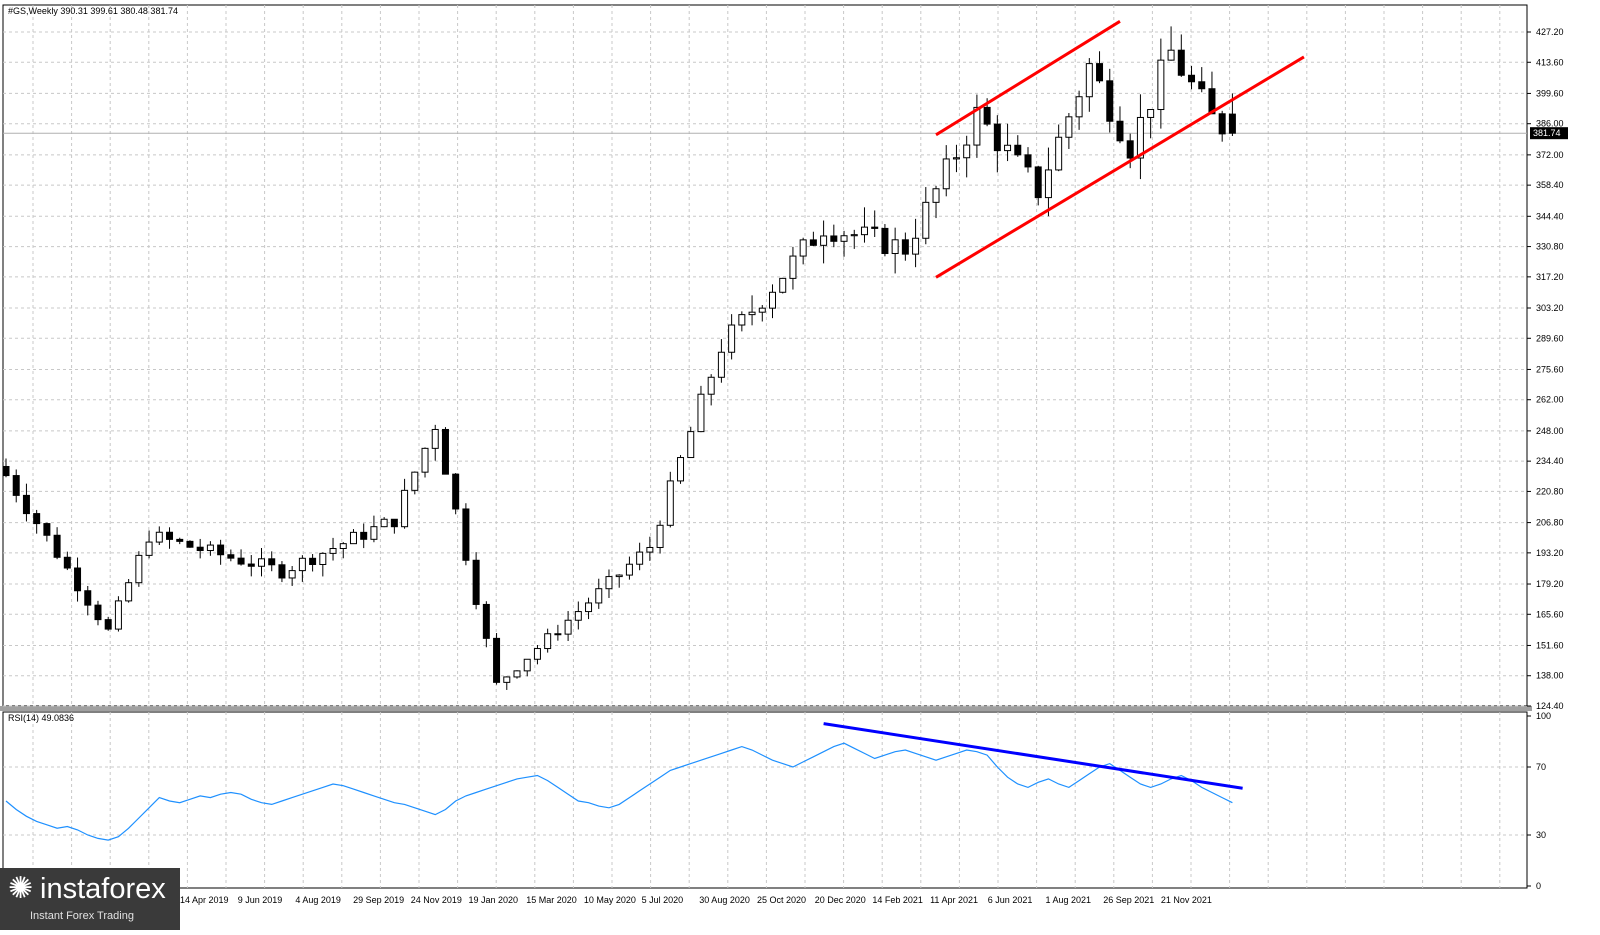 The image size is (1600, 935). What do you see at coordinates (1069, 900) in the screenshot?
I see `x-axis-label: 1 Aug 2021` at bounding box center [1069, 900].